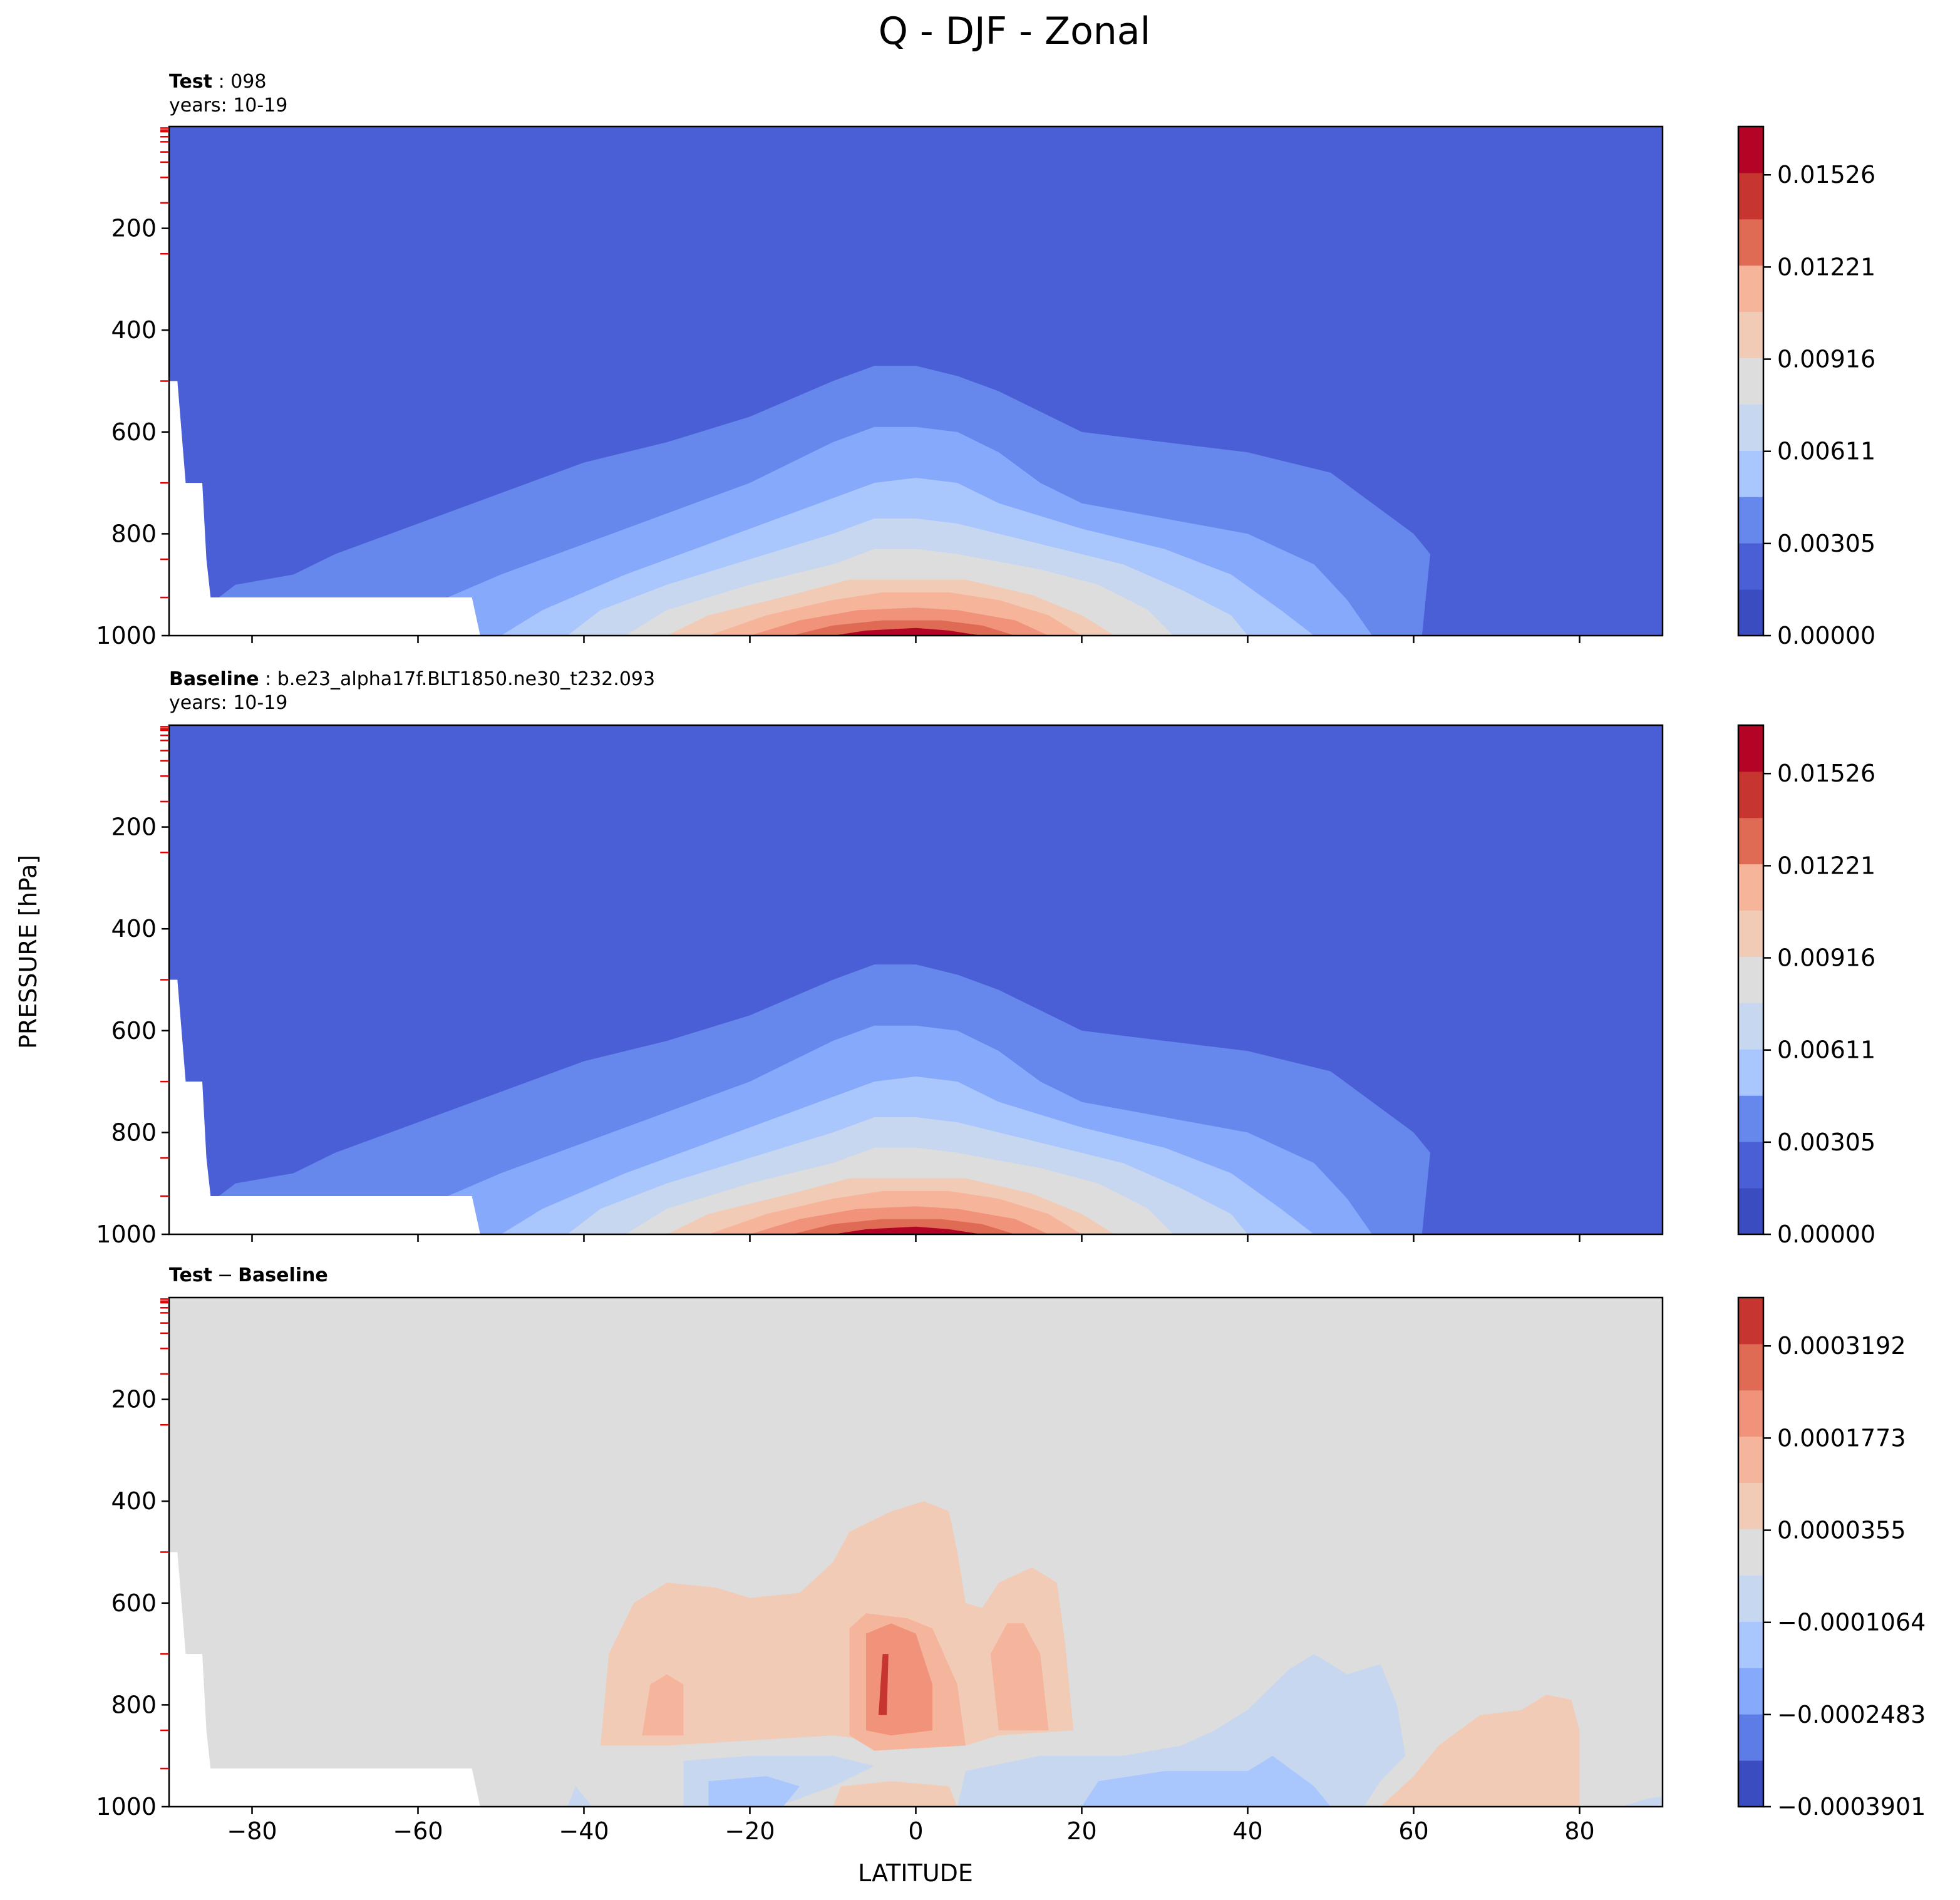 Image resolution: width=1960 pixels, height=1900 pixels. Describe the element at coordinates (1579, 1831) in the screenshot. I see `x-tick-label: 80` at that location.